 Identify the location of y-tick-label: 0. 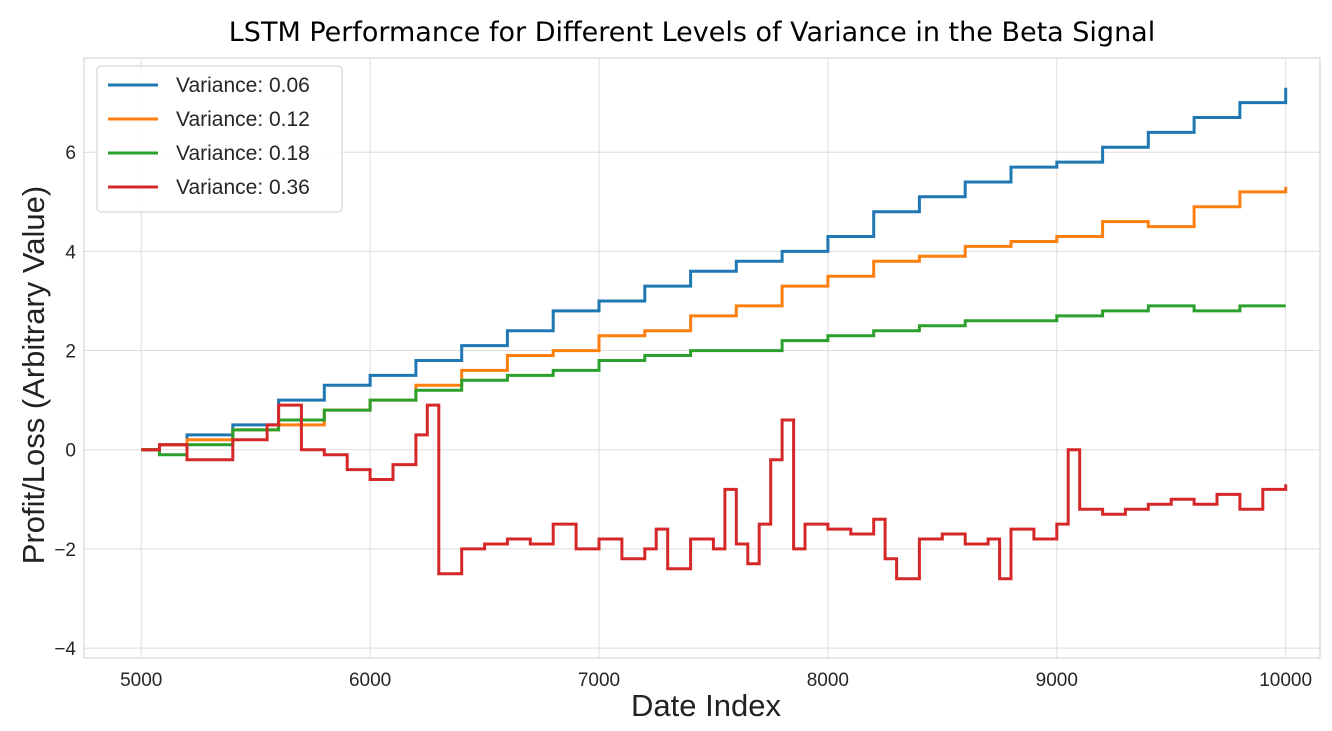
(70, 451).